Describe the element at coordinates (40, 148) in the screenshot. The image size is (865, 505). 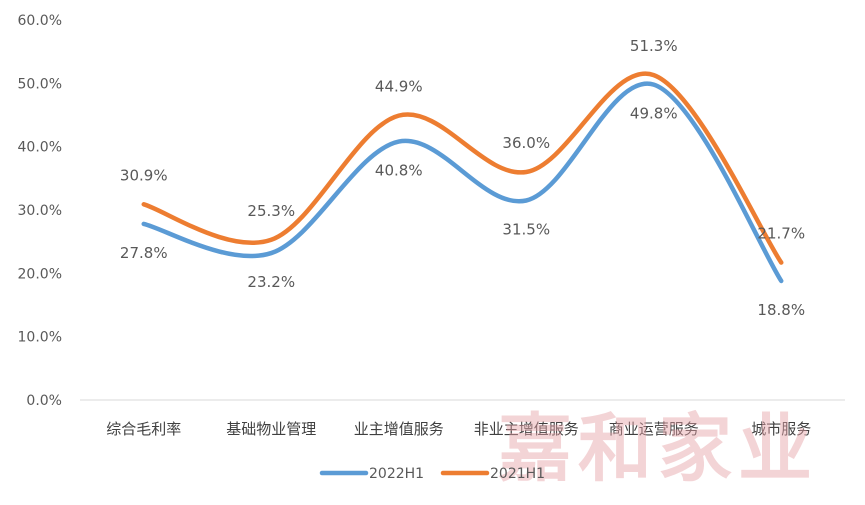
I see `y-tick-label: 40.0%` at that location.